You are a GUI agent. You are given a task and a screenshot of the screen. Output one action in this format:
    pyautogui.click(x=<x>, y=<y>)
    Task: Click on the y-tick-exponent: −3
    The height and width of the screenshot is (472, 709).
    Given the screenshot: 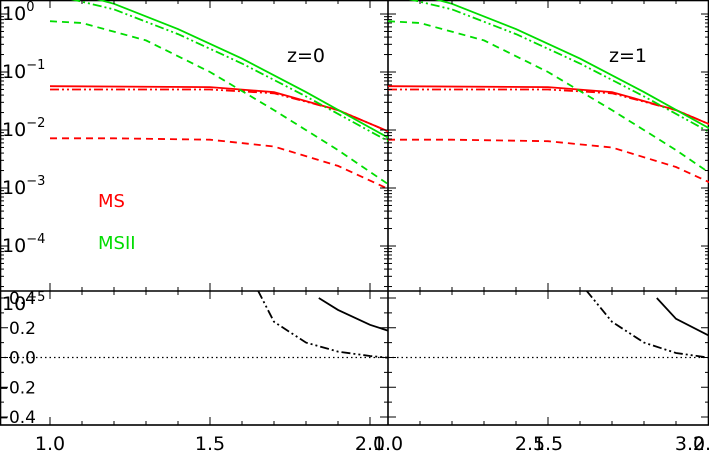 What is the action you would take?
    pyautogui.click(x=35, y=181)
    